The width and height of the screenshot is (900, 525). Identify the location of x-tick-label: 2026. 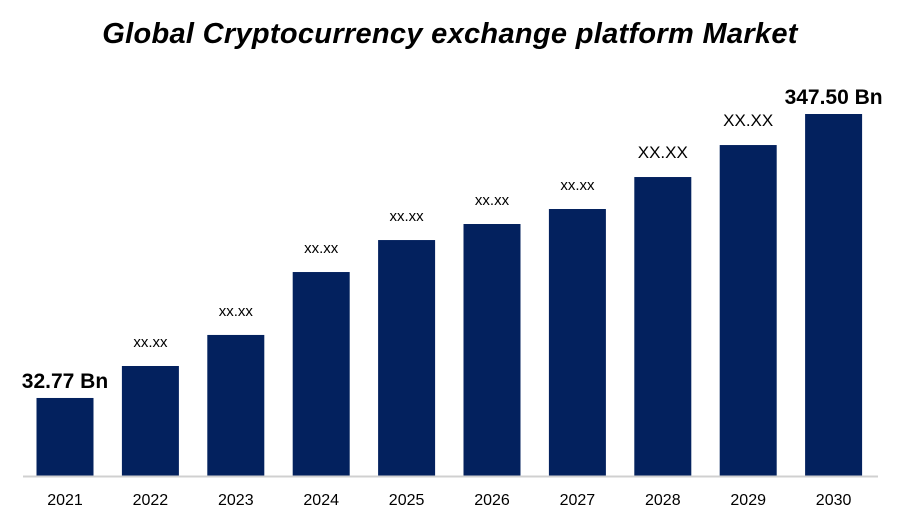
(492, 500).